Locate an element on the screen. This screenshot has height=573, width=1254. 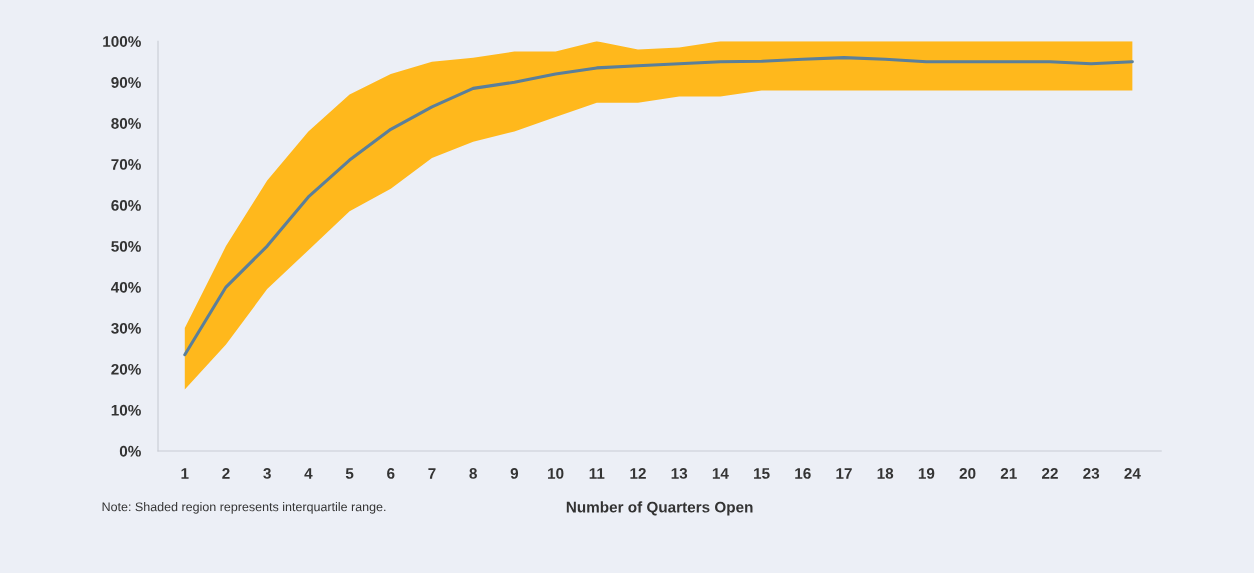
y-tick-label: 50% is located at coordinates (126, 246).